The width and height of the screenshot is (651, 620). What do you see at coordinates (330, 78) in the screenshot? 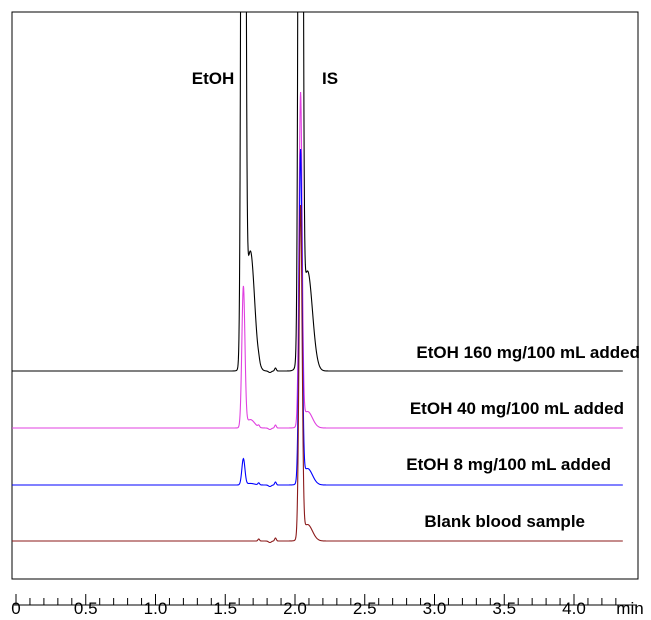
I see `peak-label-is: IS` at bounding box center [330, 78].